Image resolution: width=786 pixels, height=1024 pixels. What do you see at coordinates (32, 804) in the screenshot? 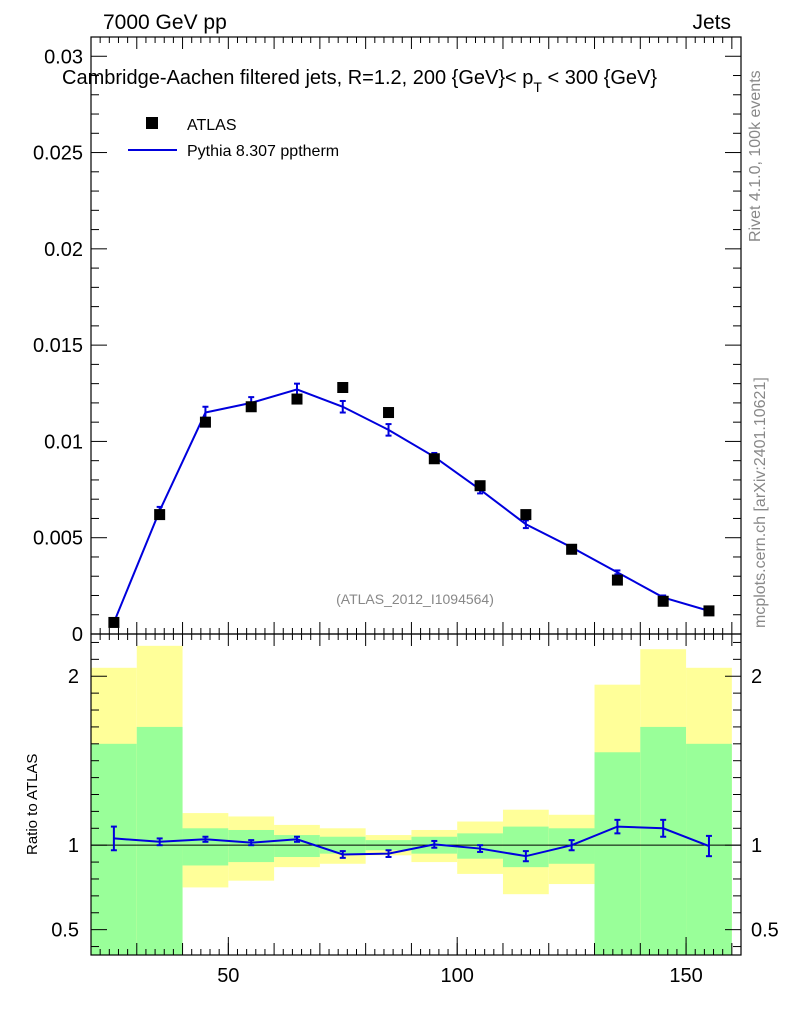
I see `ratio-ylabel: Ratio to ATLAS` at bounding box center [32, 804].